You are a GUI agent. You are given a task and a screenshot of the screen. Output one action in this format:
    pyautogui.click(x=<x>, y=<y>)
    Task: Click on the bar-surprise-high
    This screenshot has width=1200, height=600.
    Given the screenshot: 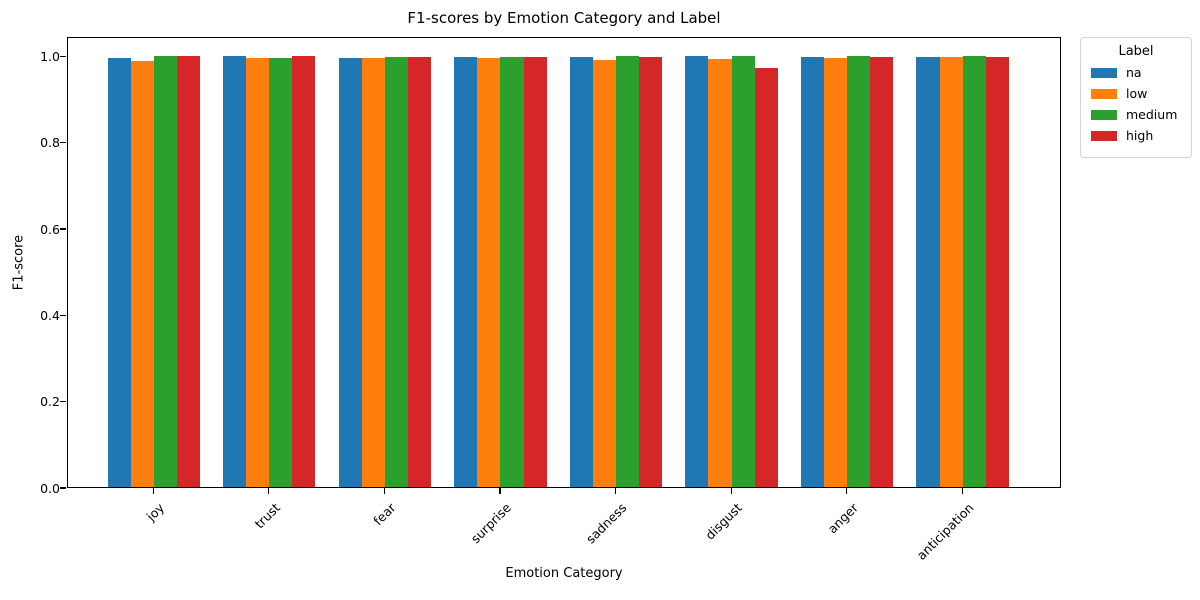 What is the action you would take?
    pyautogui.click(x=535, y=271)
    